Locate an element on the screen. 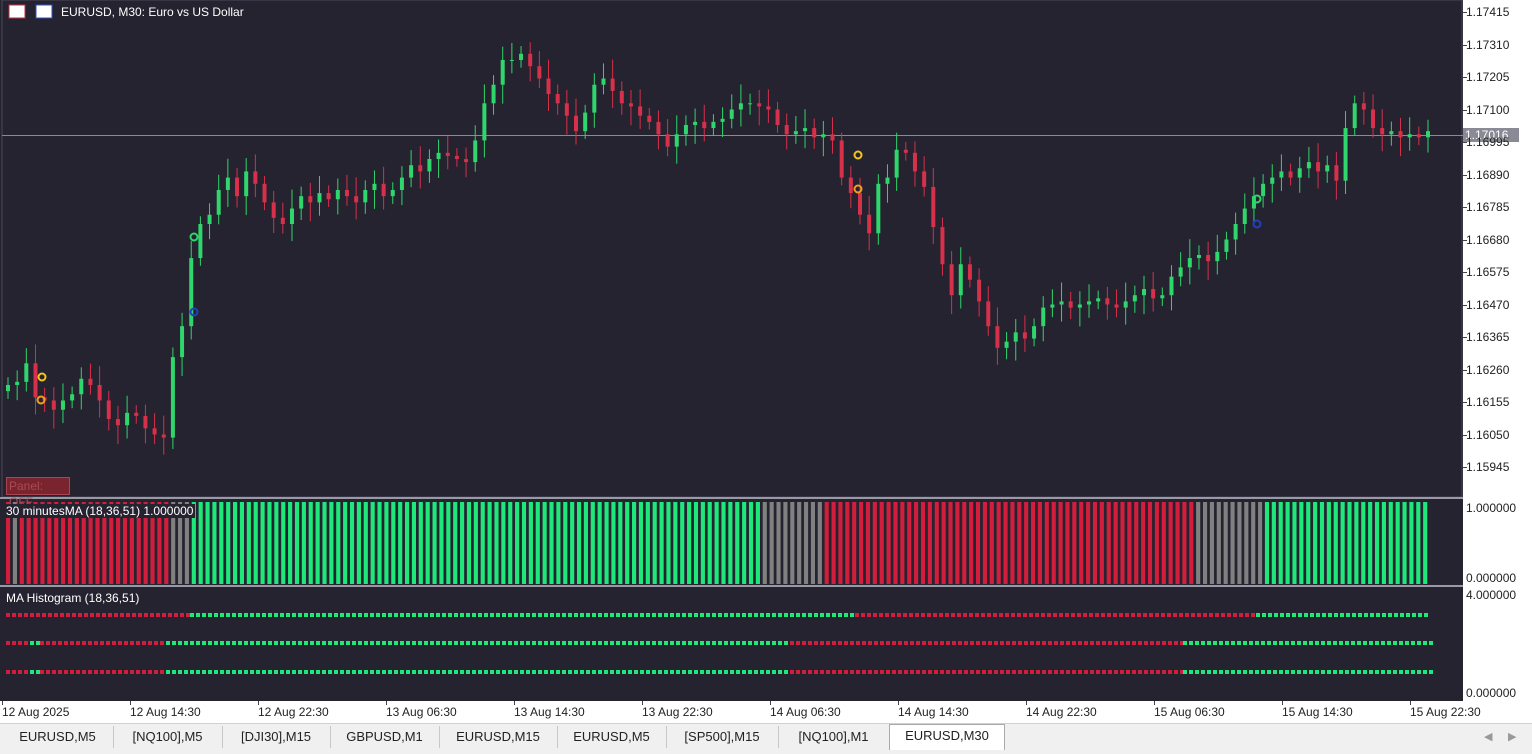 The height and width of the screenshot is (754, 1532). chart-tab: [SP500],M15 is located at coordinates (722, 737).